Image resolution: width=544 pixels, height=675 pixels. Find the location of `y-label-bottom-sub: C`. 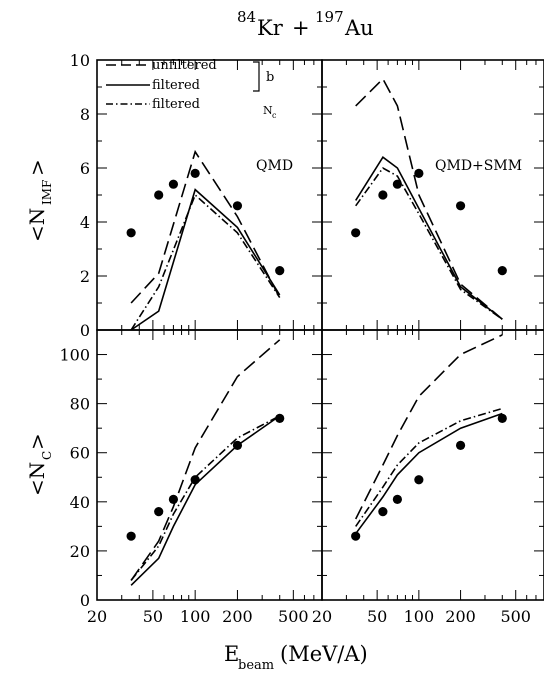

y-label-bottom-sub: C is located at coordinates (47, 455).